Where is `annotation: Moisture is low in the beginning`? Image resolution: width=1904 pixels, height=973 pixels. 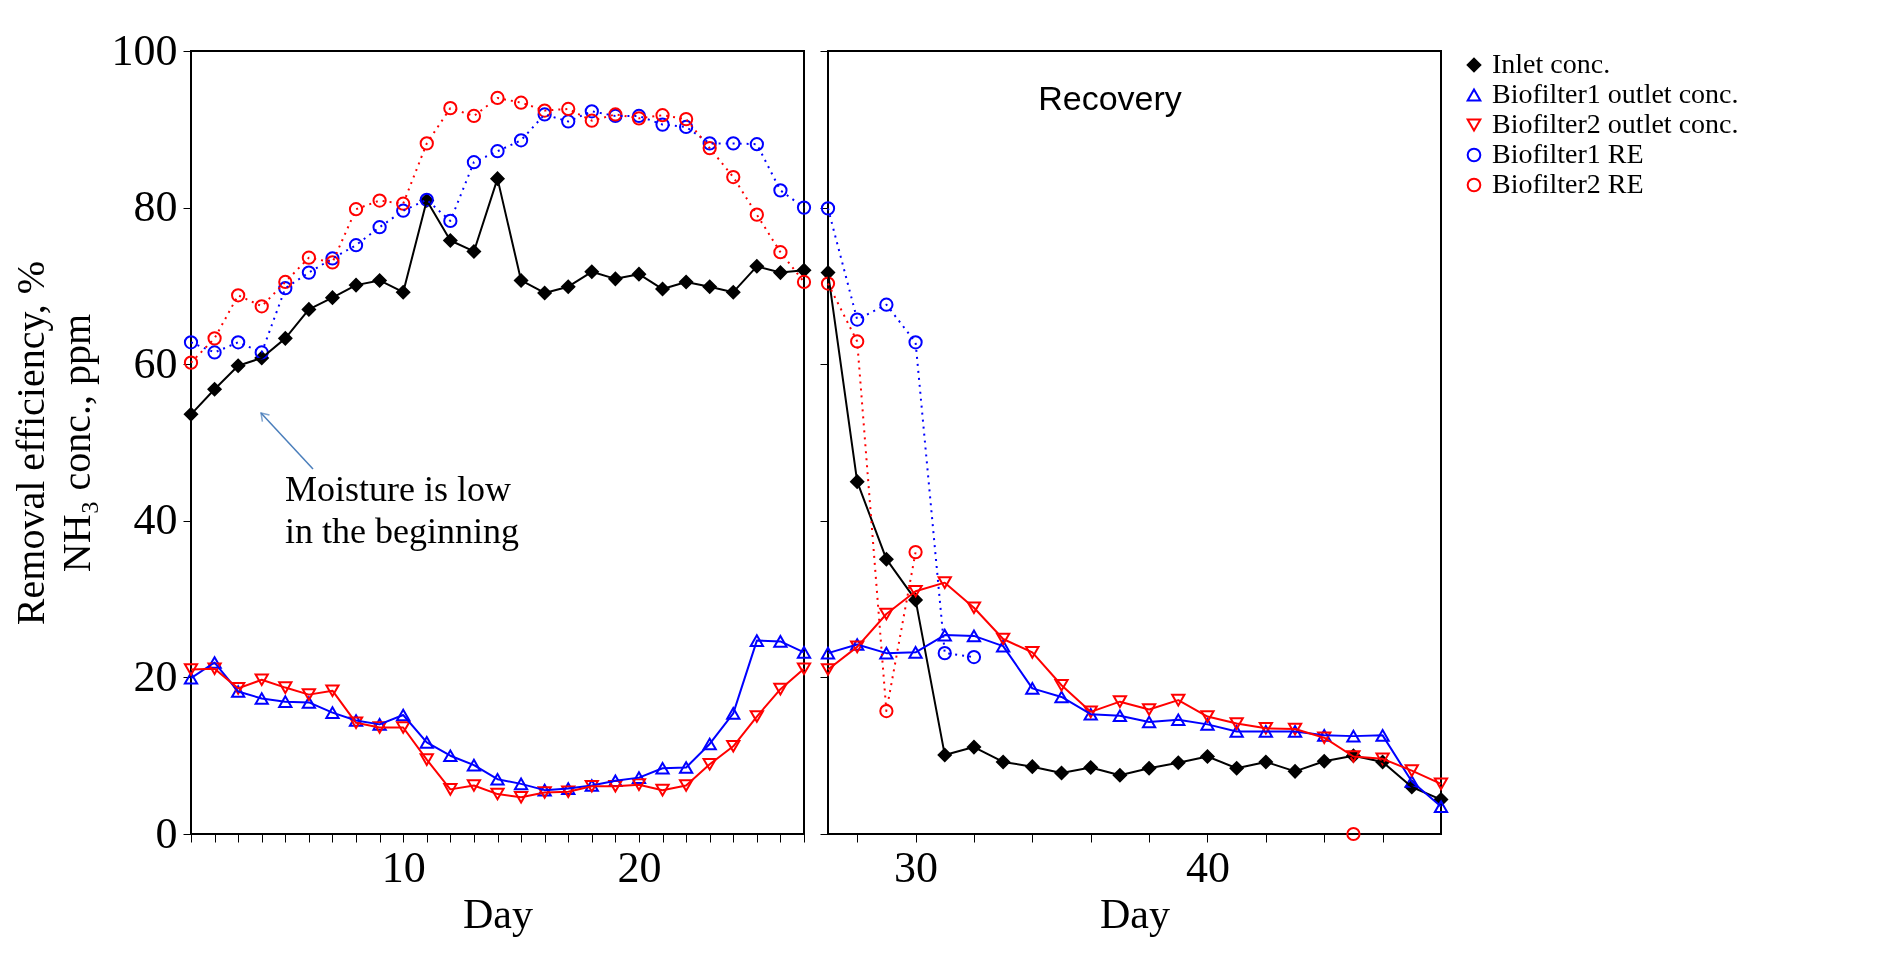
annotation: Moisture is low in the beginning is located at coordinates (402, 510).